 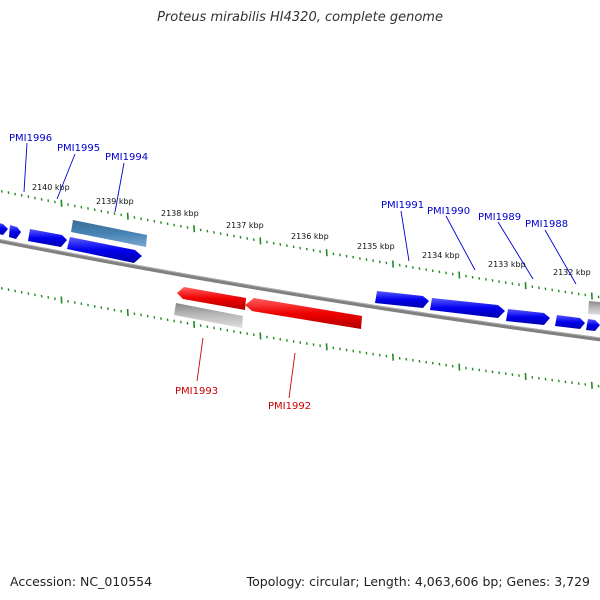 What do you see at coordinates (109, 233) in the screenshot?
I see `gene-block-pmi1994` at bounding box center [109, 233].